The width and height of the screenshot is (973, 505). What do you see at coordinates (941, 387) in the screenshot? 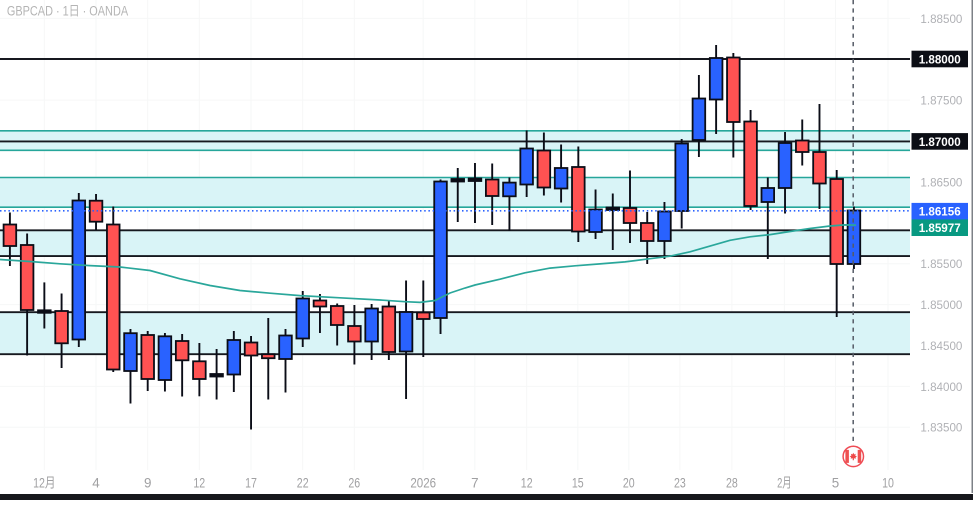
I see `svg-text: 1.84000` at bounding box center [941, 387].